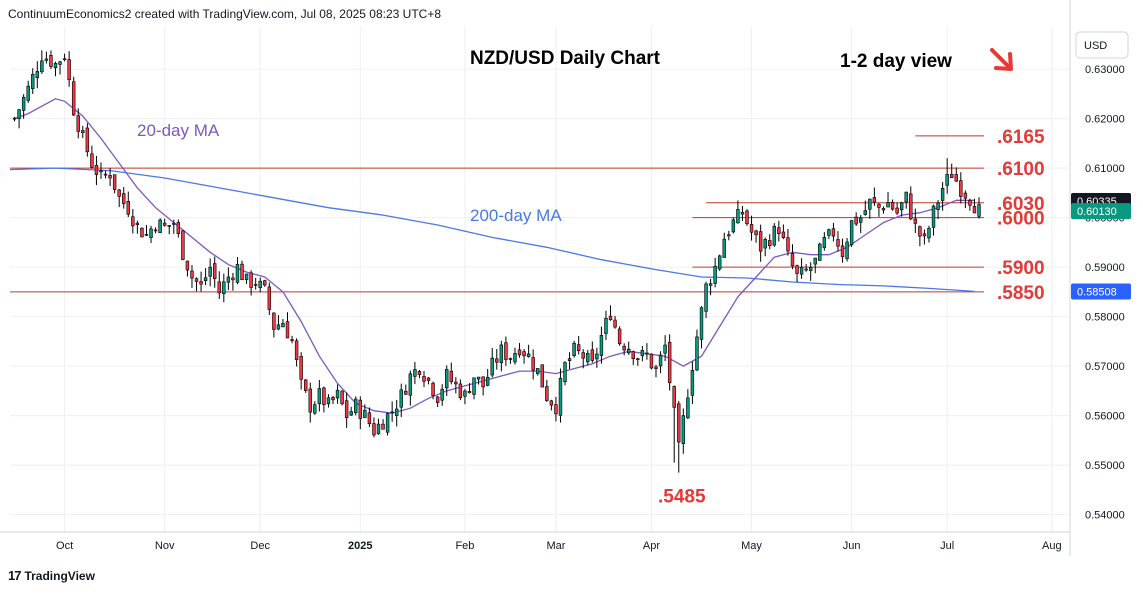 The width and height of the screenshot is (1143, 593). Describe the element at coordinates (1105, 417) in the screenshot. I see `price-axis-tick-label: 0.56000` at that location.